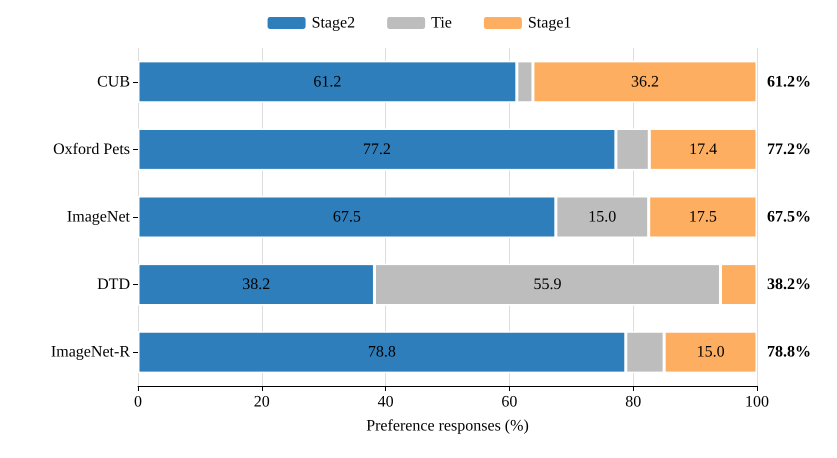 This screenshot has height=458, width=837. I want to click on legend-label: Stage1, so click(550, 23).